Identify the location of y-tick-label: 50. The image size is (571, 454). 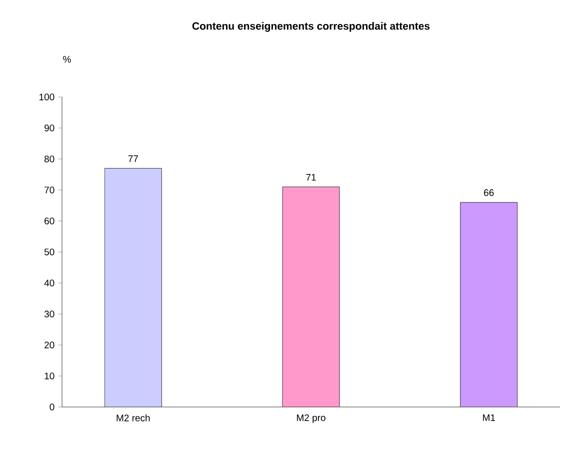
(49, 252).